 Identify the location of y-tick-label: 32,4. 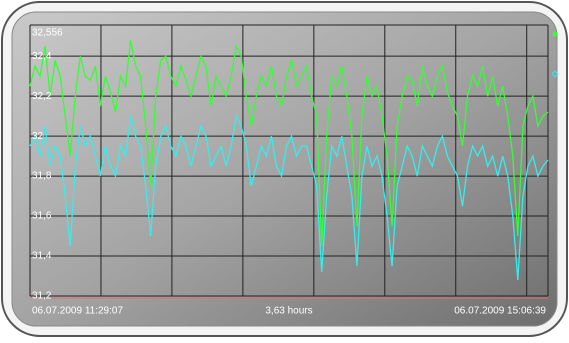
(42, 56).